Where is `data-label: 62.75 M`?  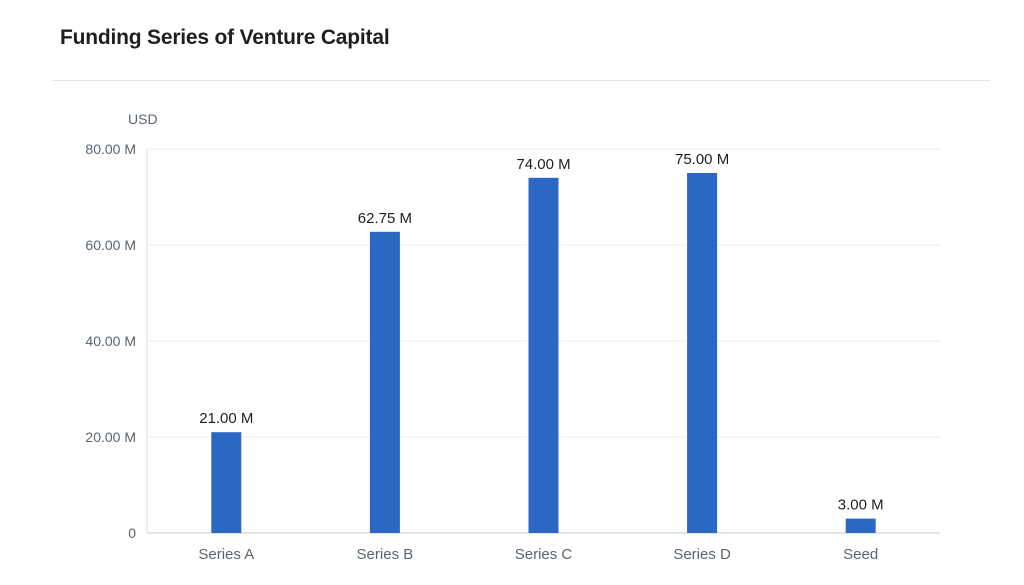
data-label: 62.75 M is located at coordinates (385, 218).